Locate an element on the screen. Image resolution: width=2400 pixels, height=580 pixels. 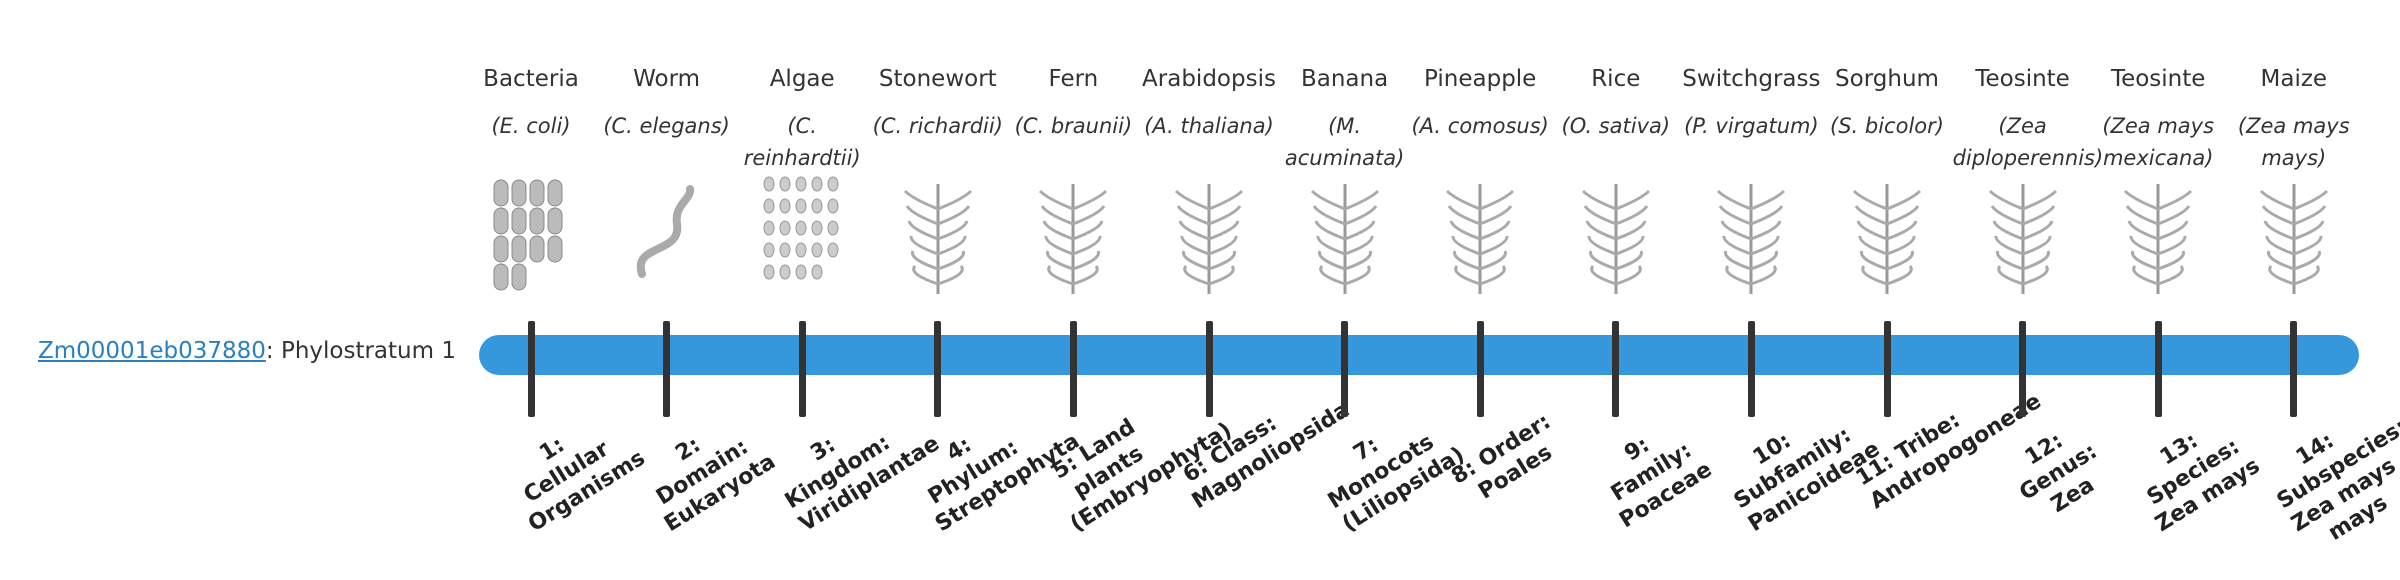
scientific-name: (Zea diploperennis) is located at coordinates (2028, 142).